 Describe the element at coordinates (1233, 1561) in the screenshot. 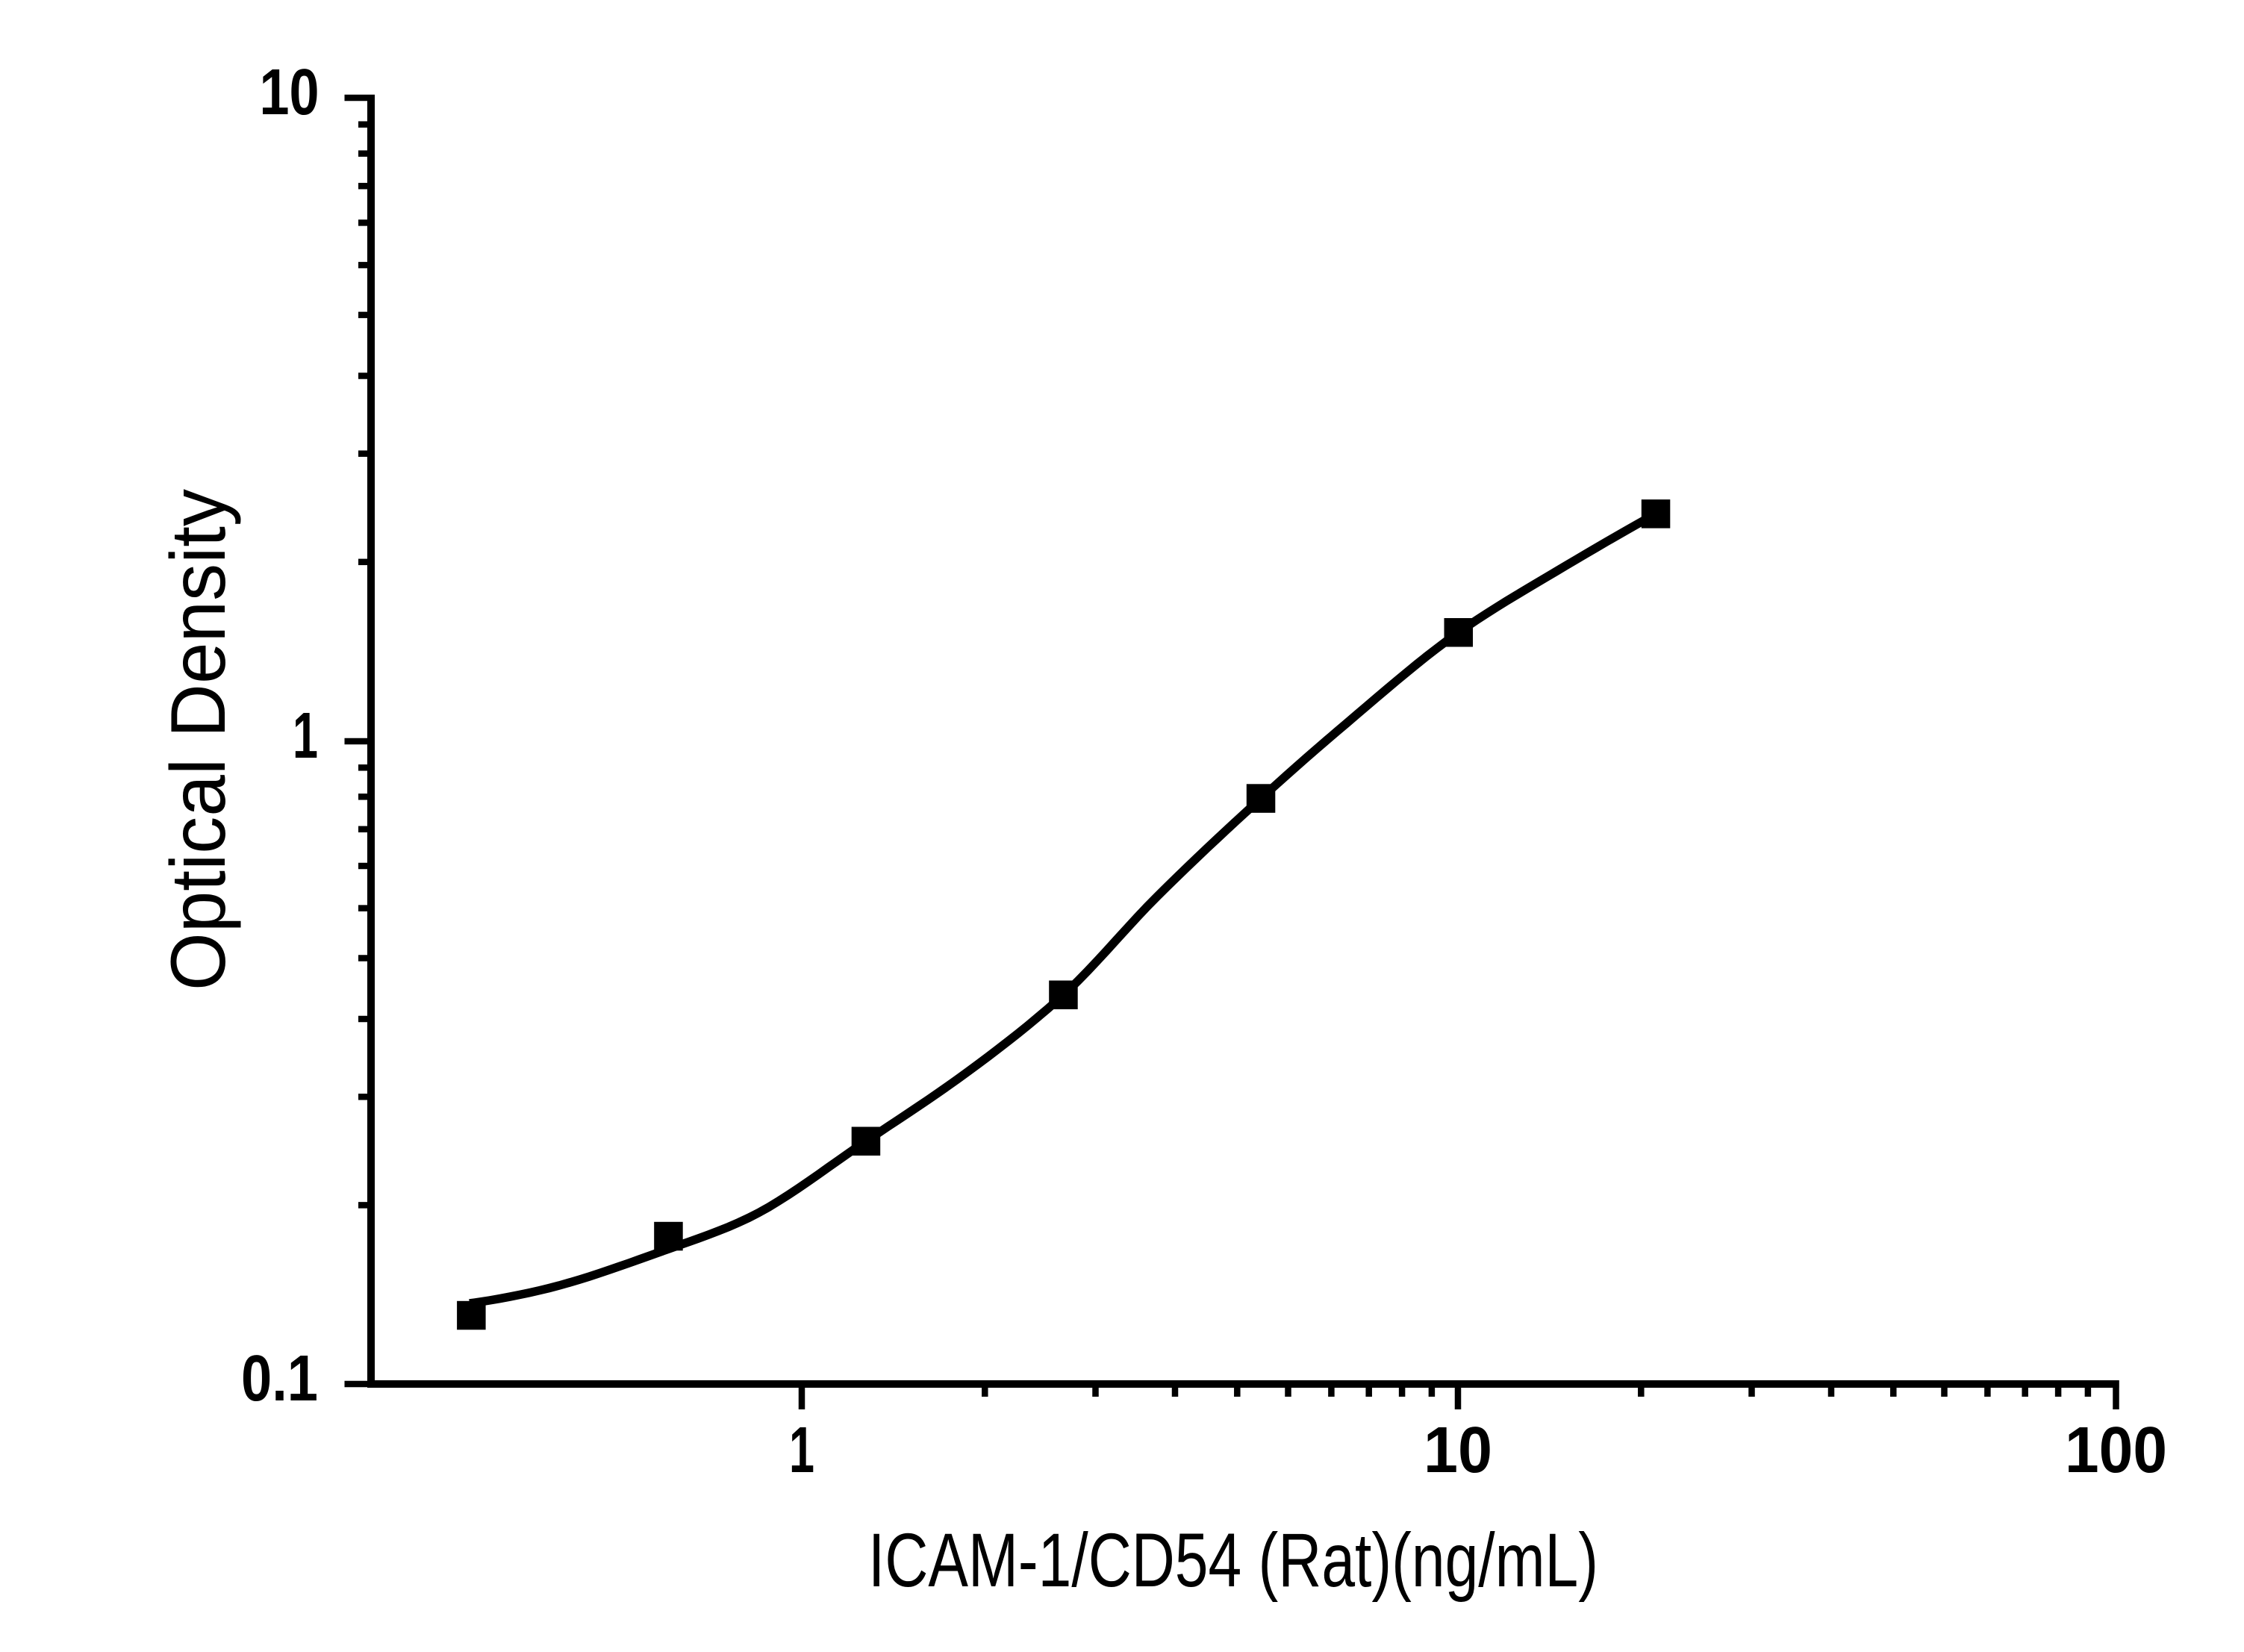

I see `svg-text: ICAM-1/CD54 (Rat)(ng/mL)` at that location.